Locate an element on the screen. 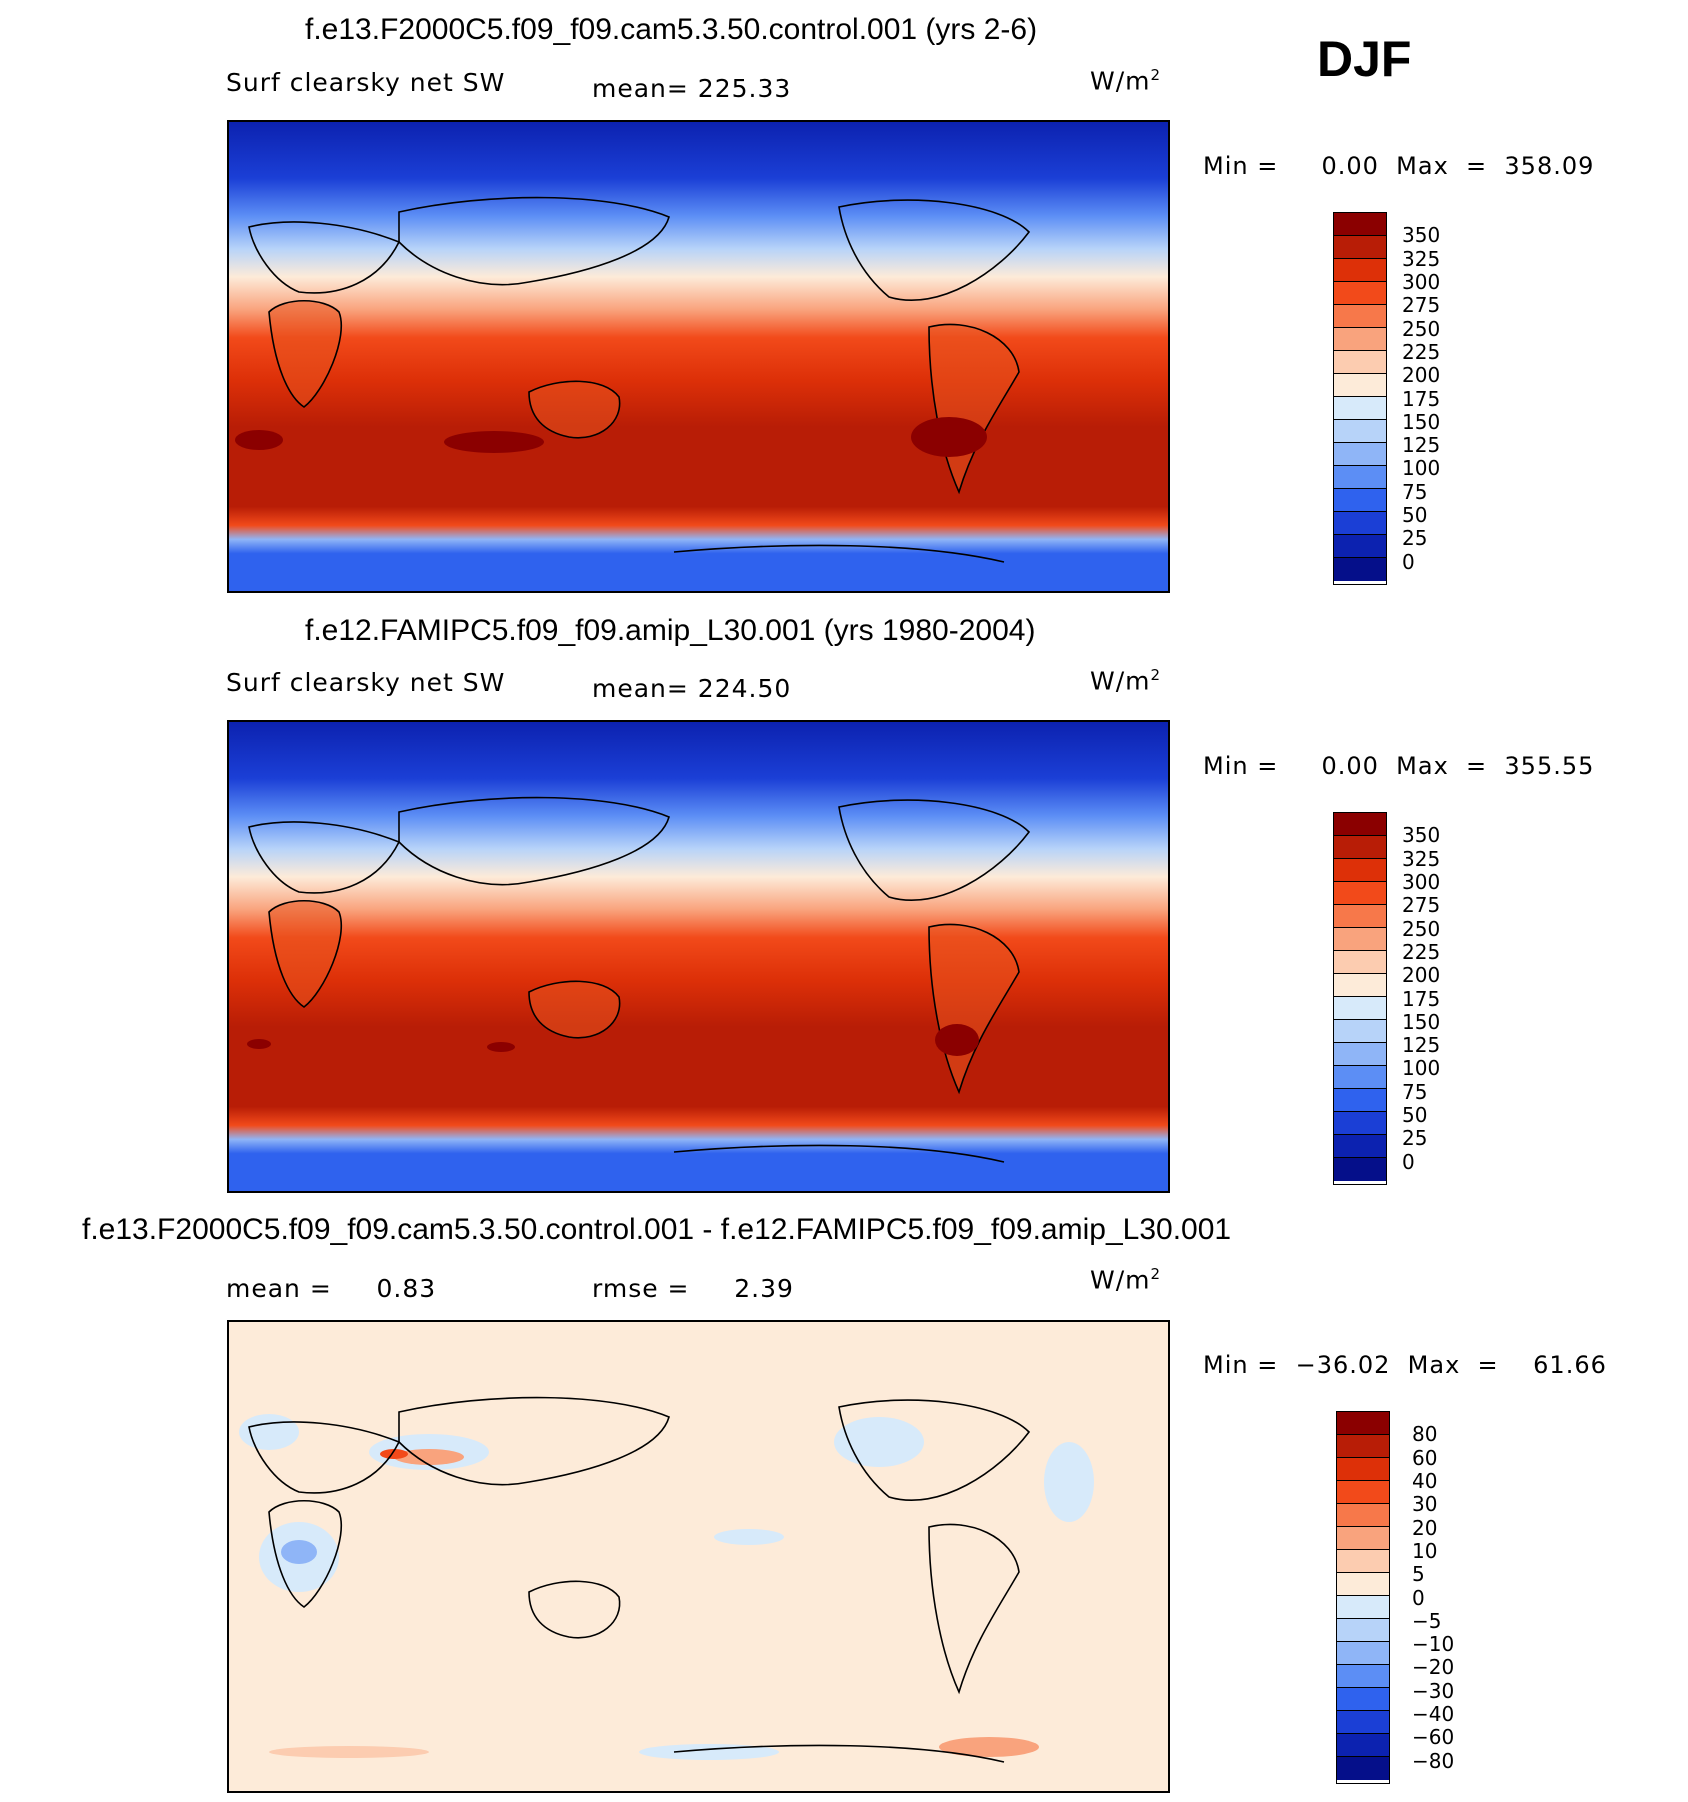 The image size is (1688, 1802). panel-2-map is located at coordinates (698, 956).